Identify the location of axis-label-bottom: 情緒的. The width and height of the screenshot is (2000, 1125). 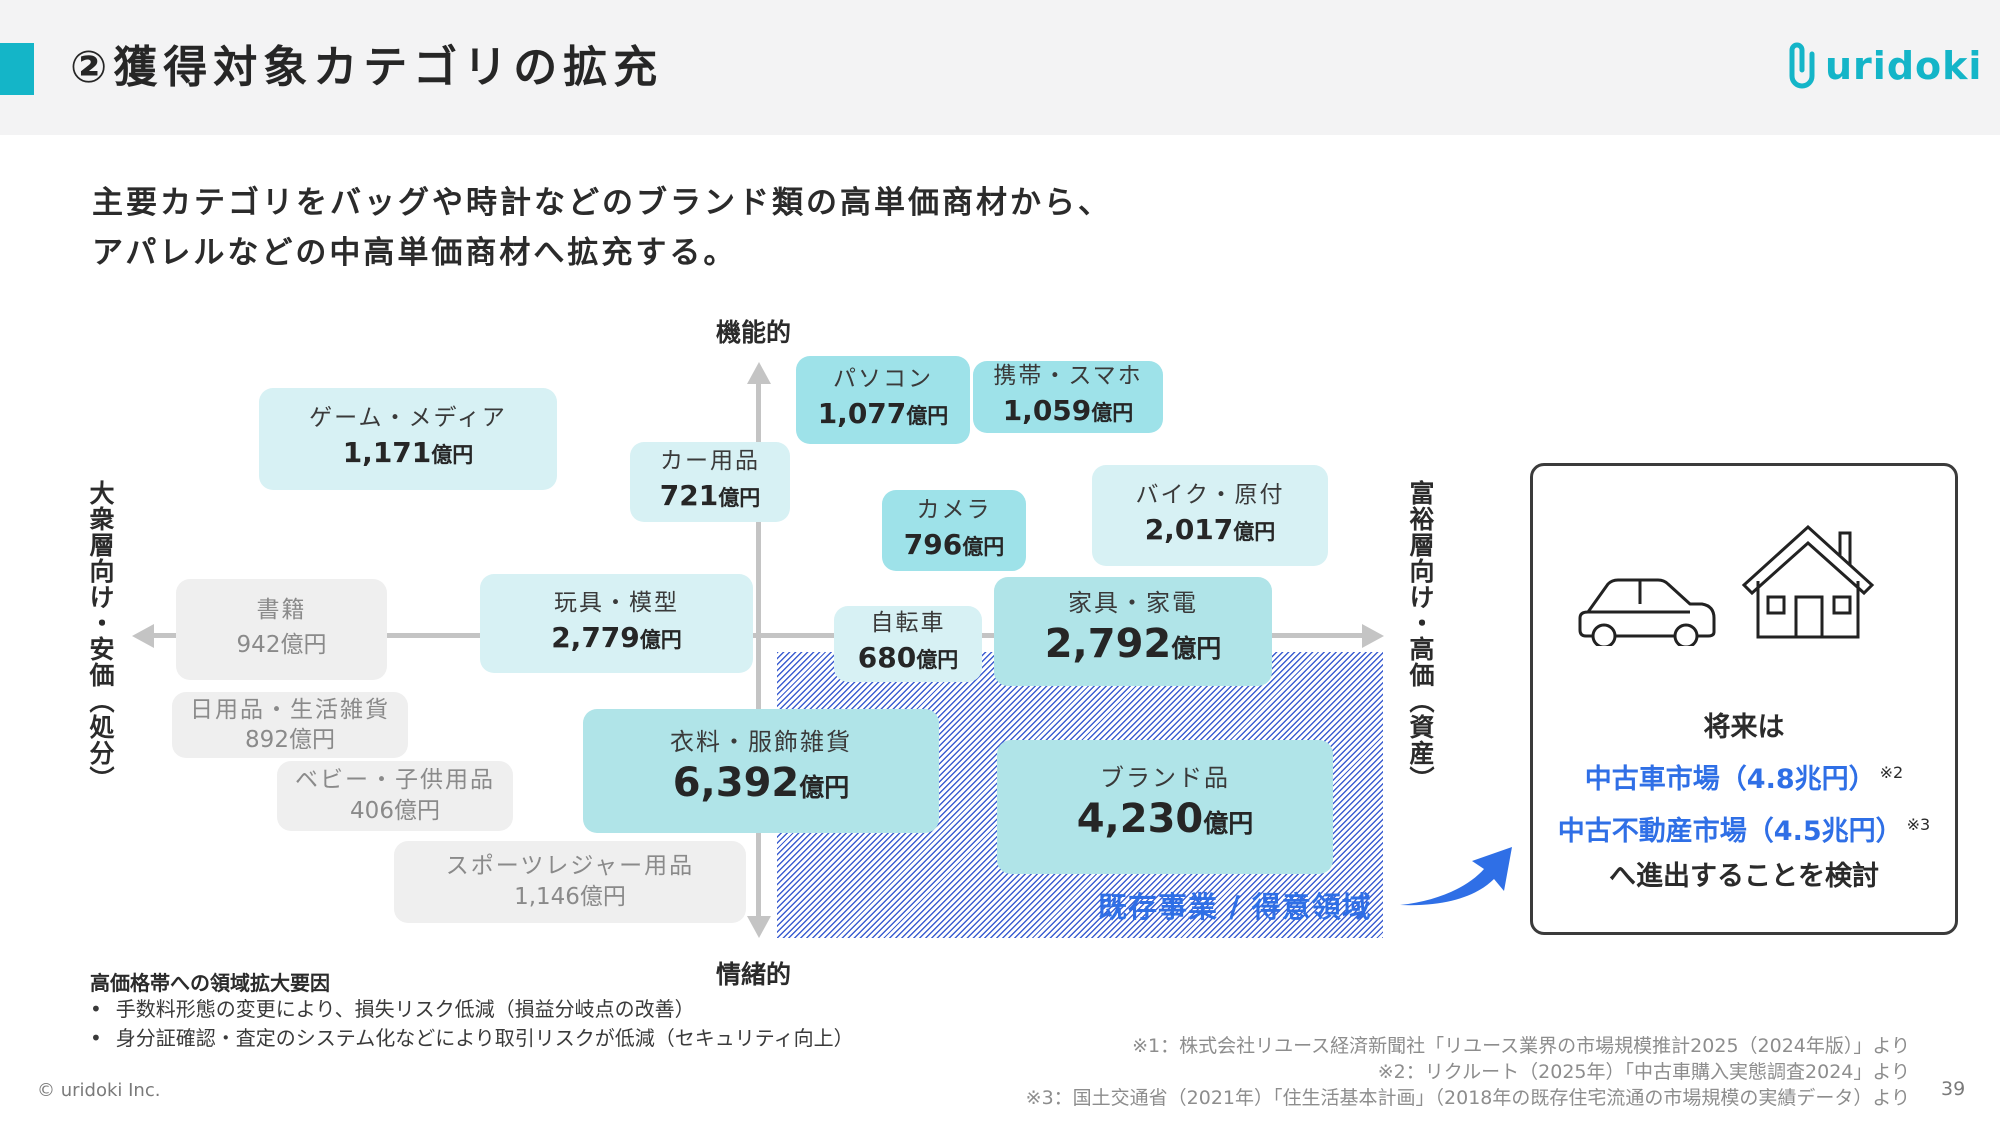
(754, 974).